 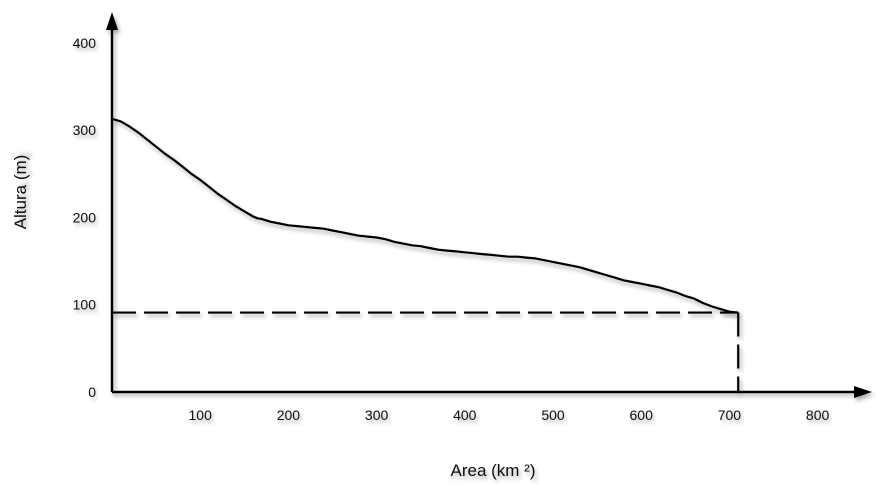 I want to click on x-tick-label: 400, so click(x=465, y=415).